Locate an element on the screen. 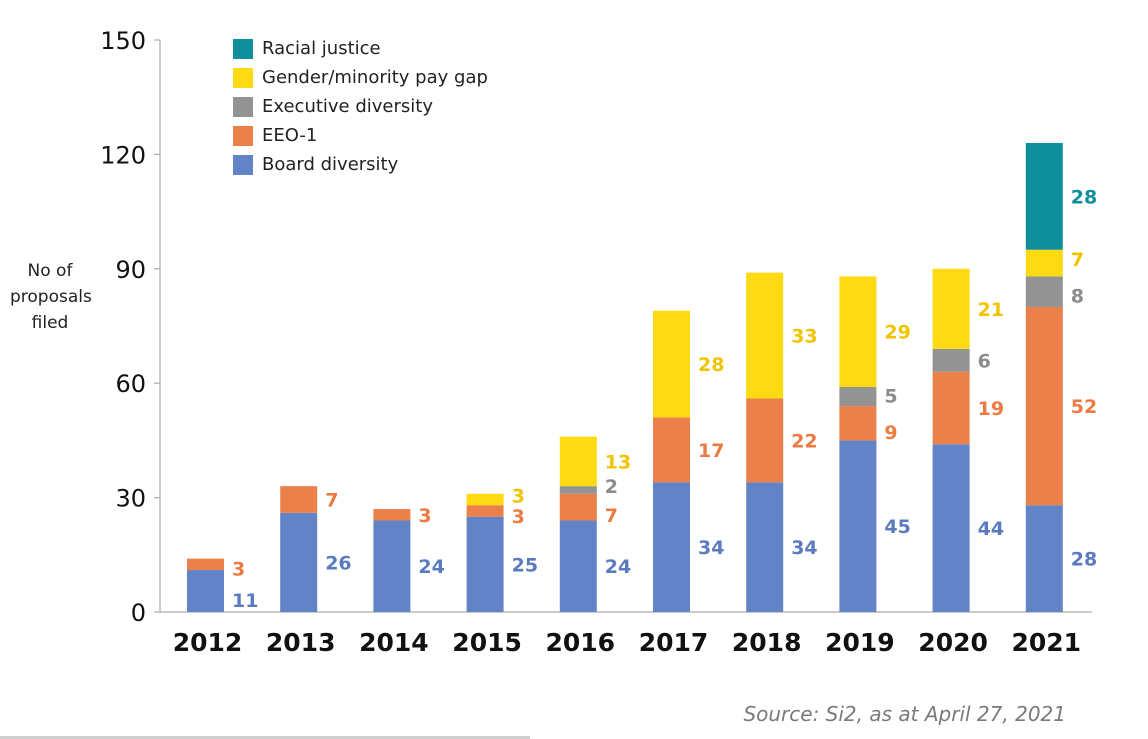 Image resolution: width=1148 pixels, height=739 pixels. y-axis-label-line: filed is located at coordinates (50, 323).